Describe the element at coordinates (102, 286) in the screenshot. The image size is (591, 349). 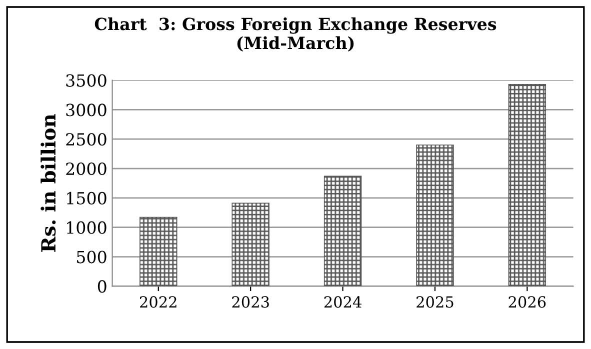
I see `y-tick-label: 0` at that location.